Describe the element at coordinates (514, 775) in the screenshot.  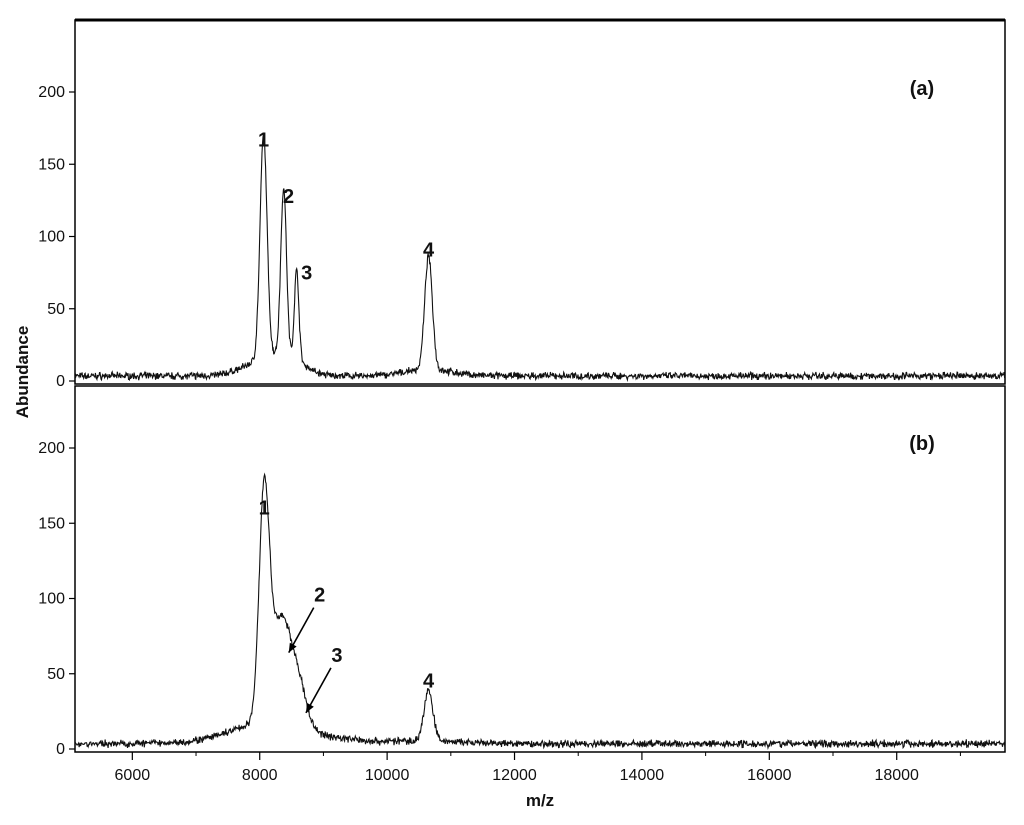
I see `x-tick-label-12000: 12000` at that location.